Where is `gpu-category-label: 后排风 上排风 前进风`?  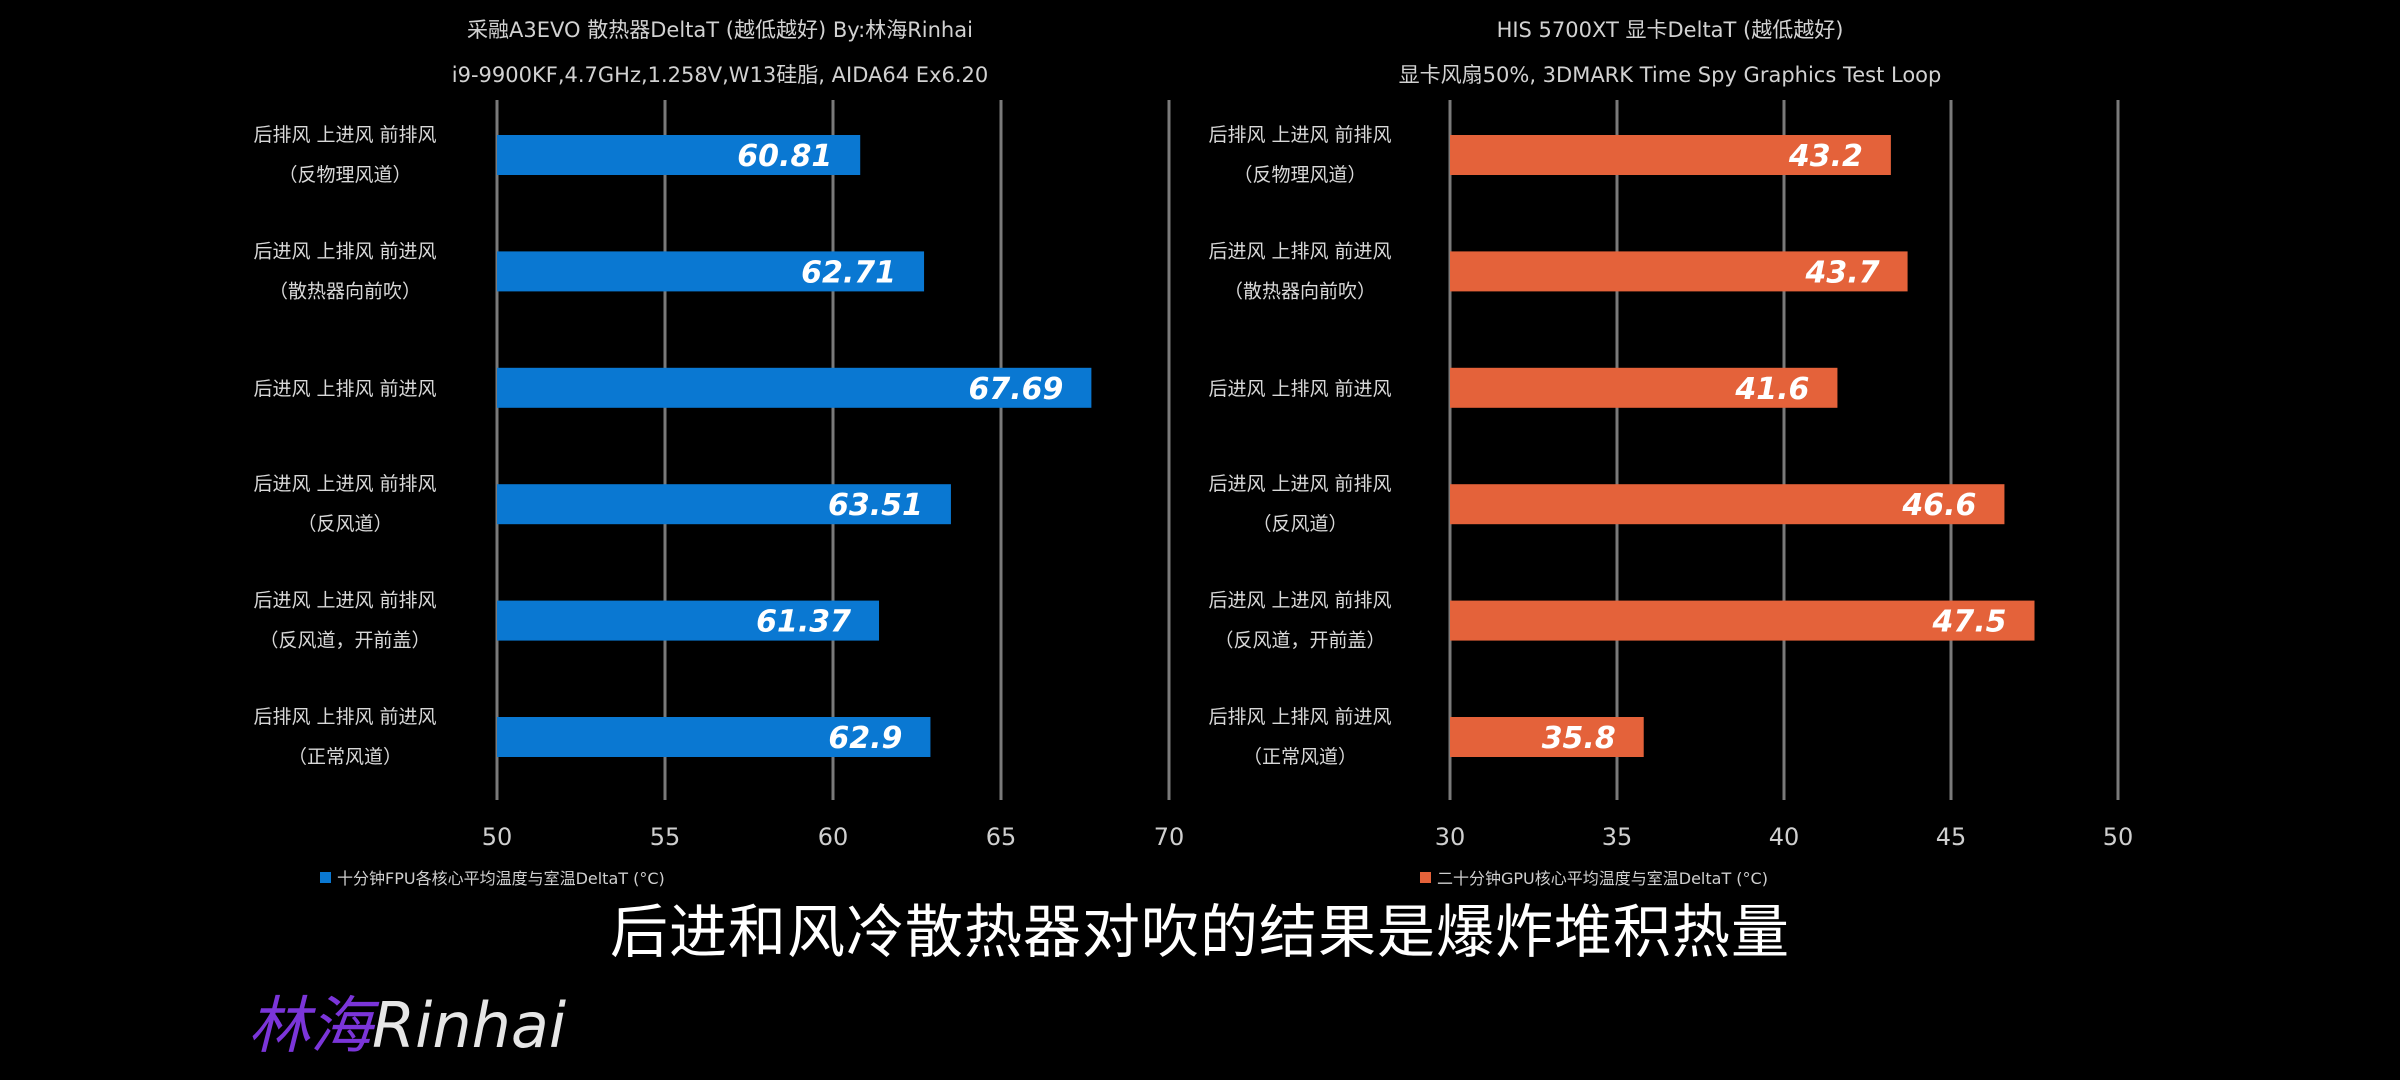
gpu-category-label: 后排风 上排风 前进风 is located at coordinates (1299, 717).